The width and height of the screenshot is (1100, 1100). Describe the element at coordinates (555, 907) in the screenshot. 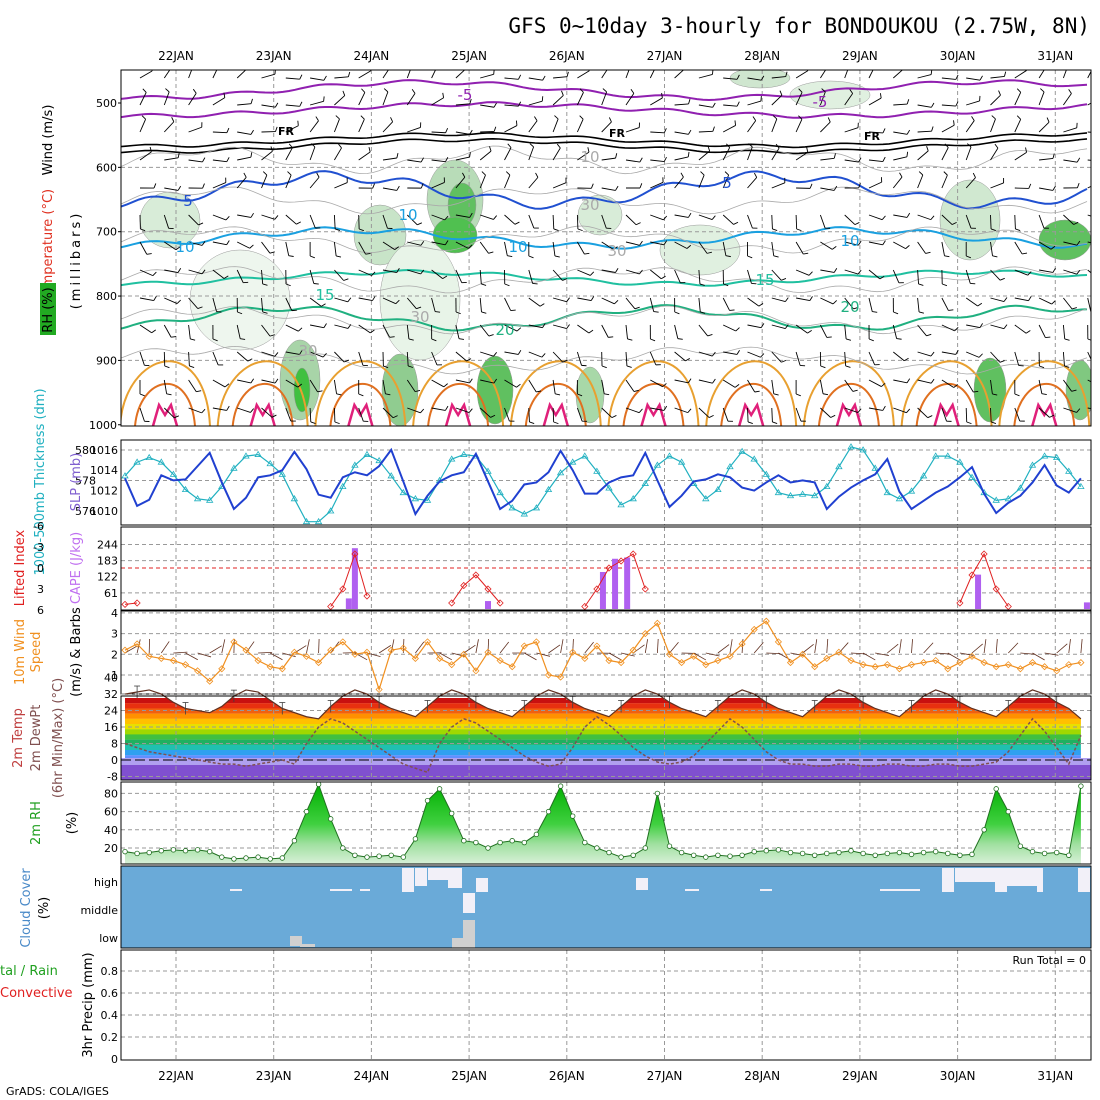

I see `panel-cloud-cover: high middle low Cloud Cover (%)` at that location.